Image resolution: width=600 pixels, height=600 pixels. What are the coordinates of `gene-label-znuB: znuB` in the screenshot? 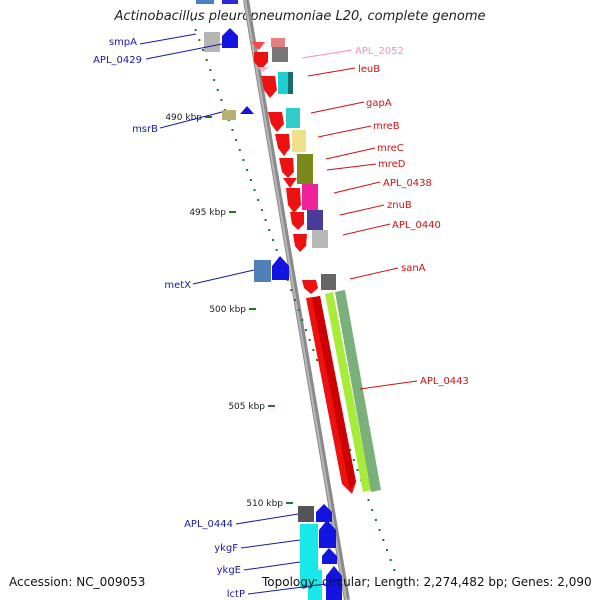 It's located at (399, 205).